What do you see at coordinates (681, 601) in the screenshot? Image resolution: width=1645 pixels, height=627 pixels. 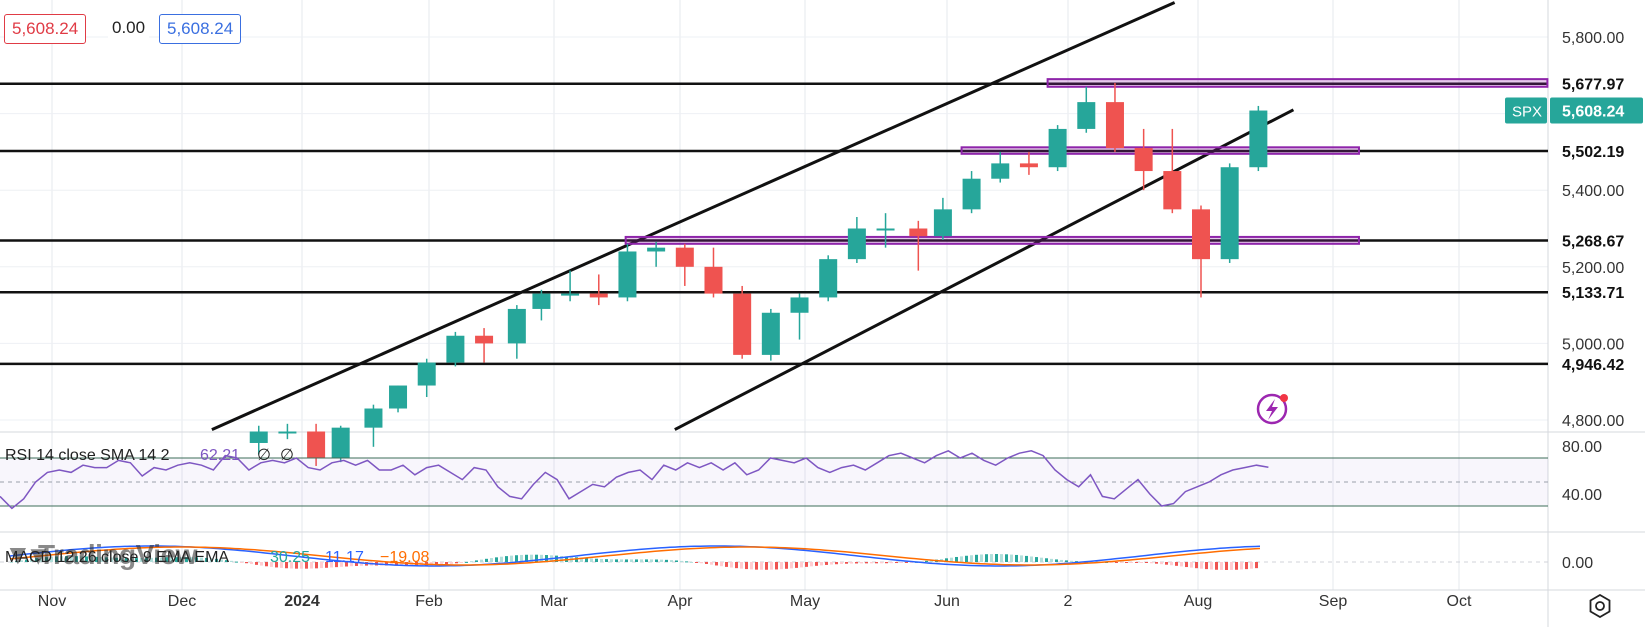 I see `time-axis-label: Apr` at bounding box center [681, 601].